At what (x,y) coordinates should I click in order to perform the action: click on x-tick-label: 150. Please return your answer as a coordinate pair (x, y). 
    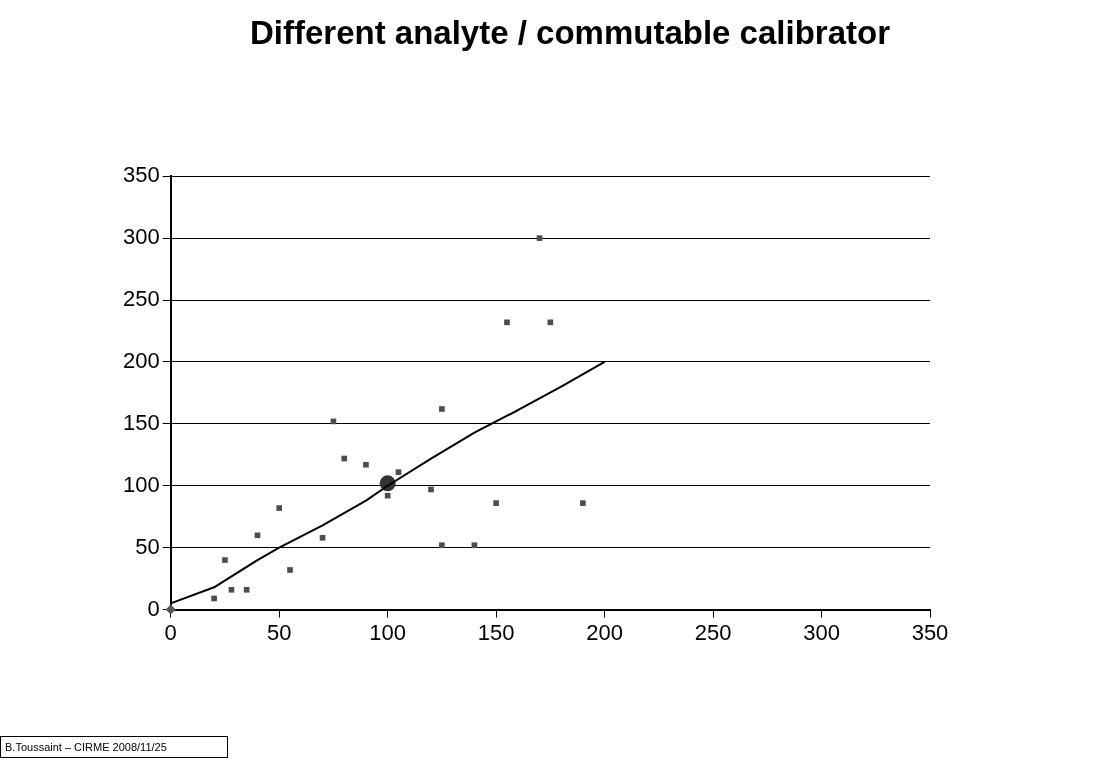
    Looking at the image, I should click on (496, 632).